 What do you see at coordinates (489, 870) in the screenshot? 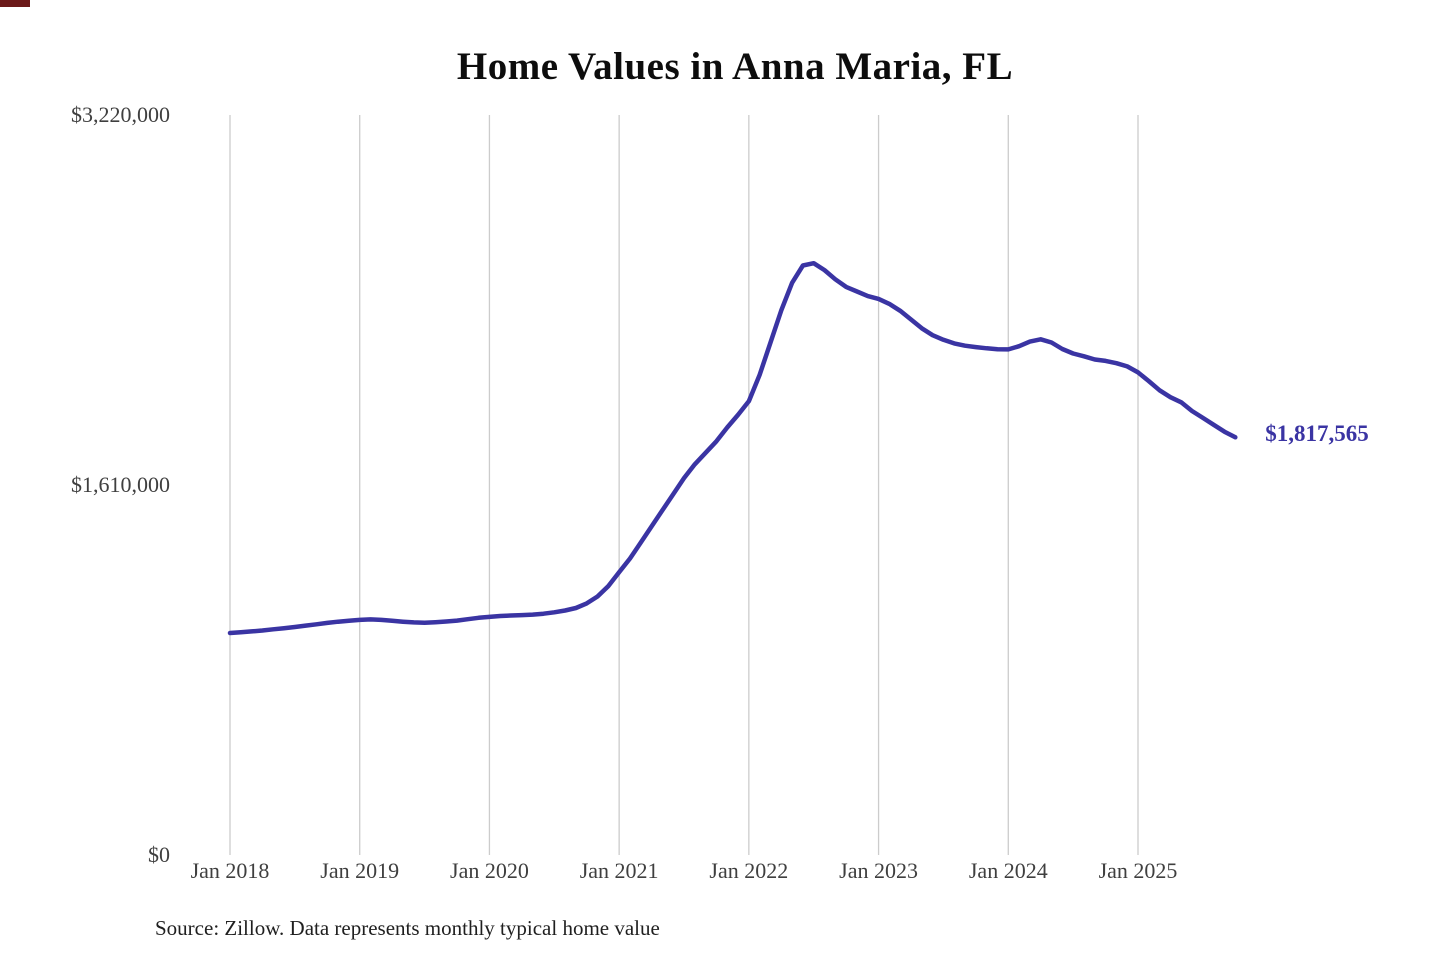
I see `x-axis-tick-label: Jan 2020` at bounding box center [489, 870].